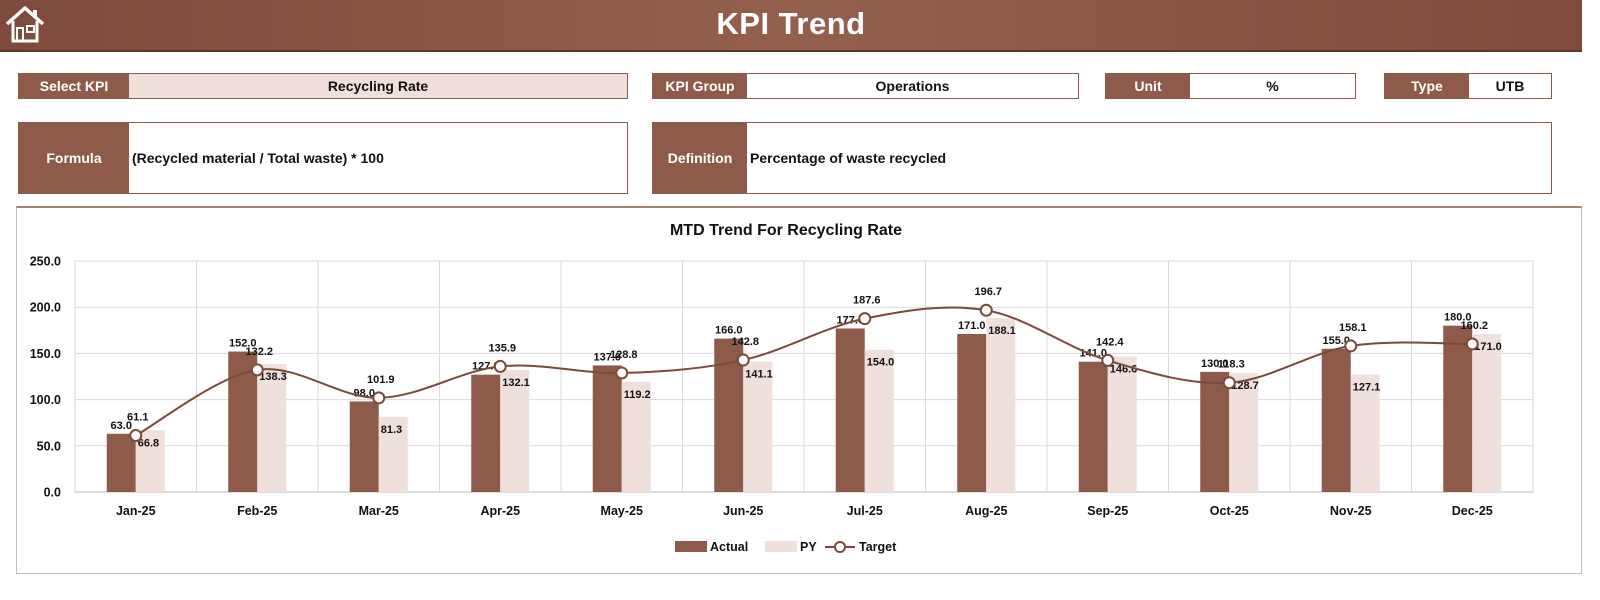  What do you see at coordinates (840, 547) in the screenshot?
I see `legend-target-marker` at bounding box center [840, 547].